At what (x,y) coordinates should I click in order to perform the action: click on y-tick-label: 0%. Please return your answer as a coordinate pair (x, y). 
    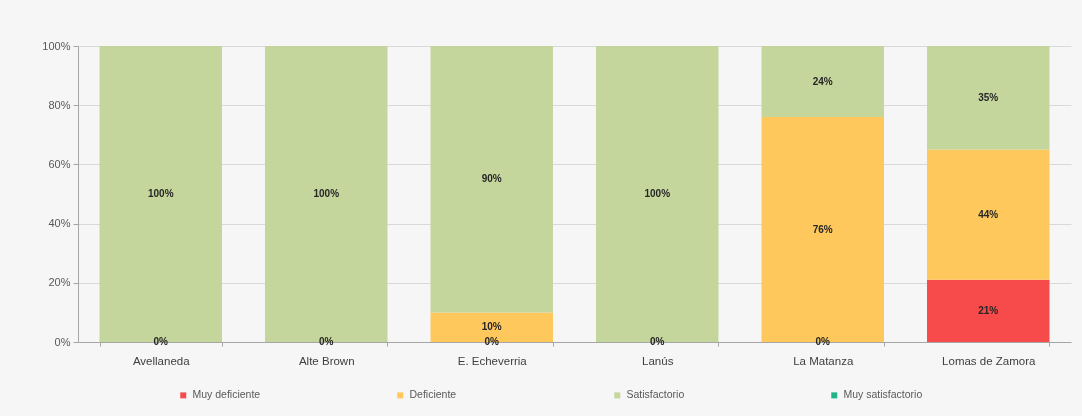
    Looking at the image, I should click on (62, 341).